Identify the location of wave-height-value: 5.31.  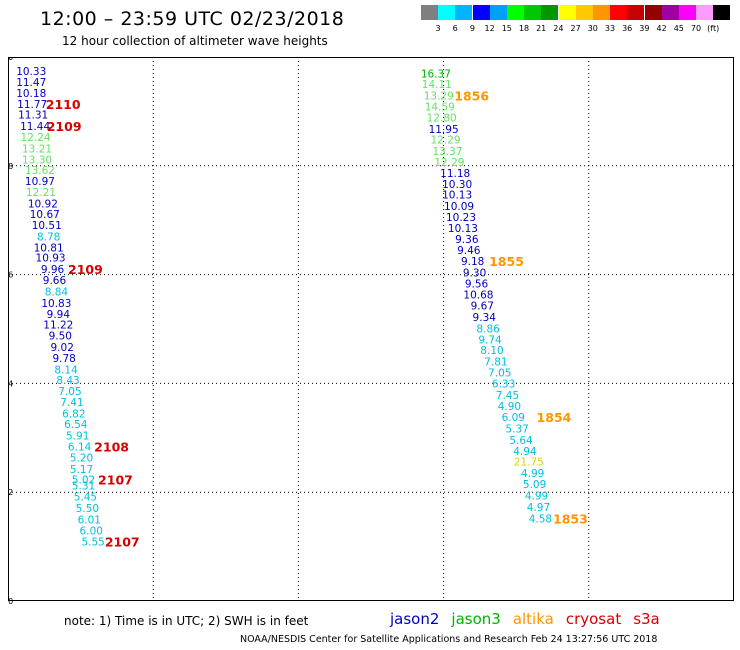
(83, 487).